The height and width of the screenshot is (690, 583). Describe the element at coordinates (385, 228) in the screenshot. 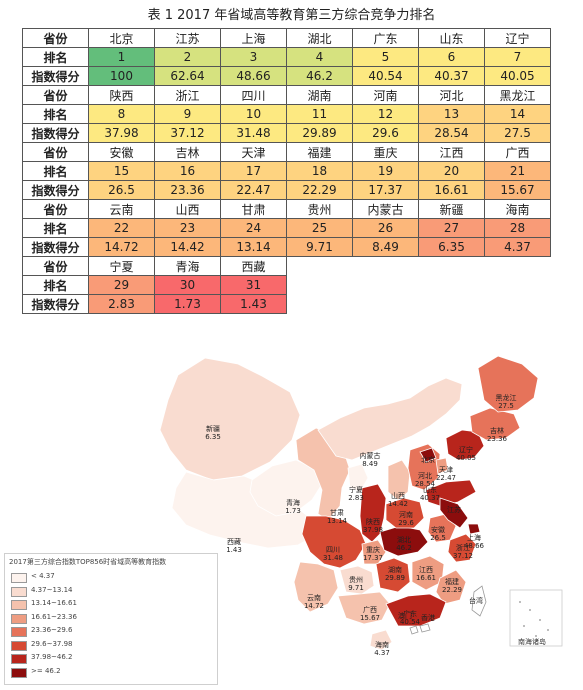

I see `cell-rank: 26` at that location.